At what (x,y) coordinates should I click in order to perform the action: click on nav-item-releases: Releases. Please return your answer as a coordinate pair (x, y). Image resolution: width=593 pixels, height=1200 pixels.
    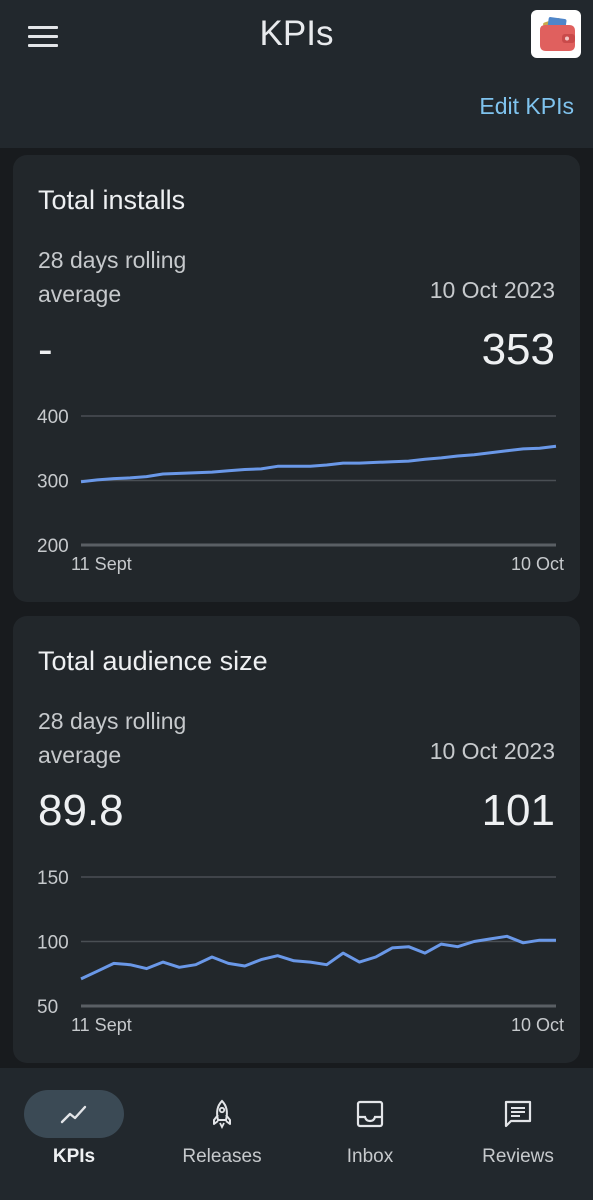
    Looking at the image, I should click on (222, 1140).